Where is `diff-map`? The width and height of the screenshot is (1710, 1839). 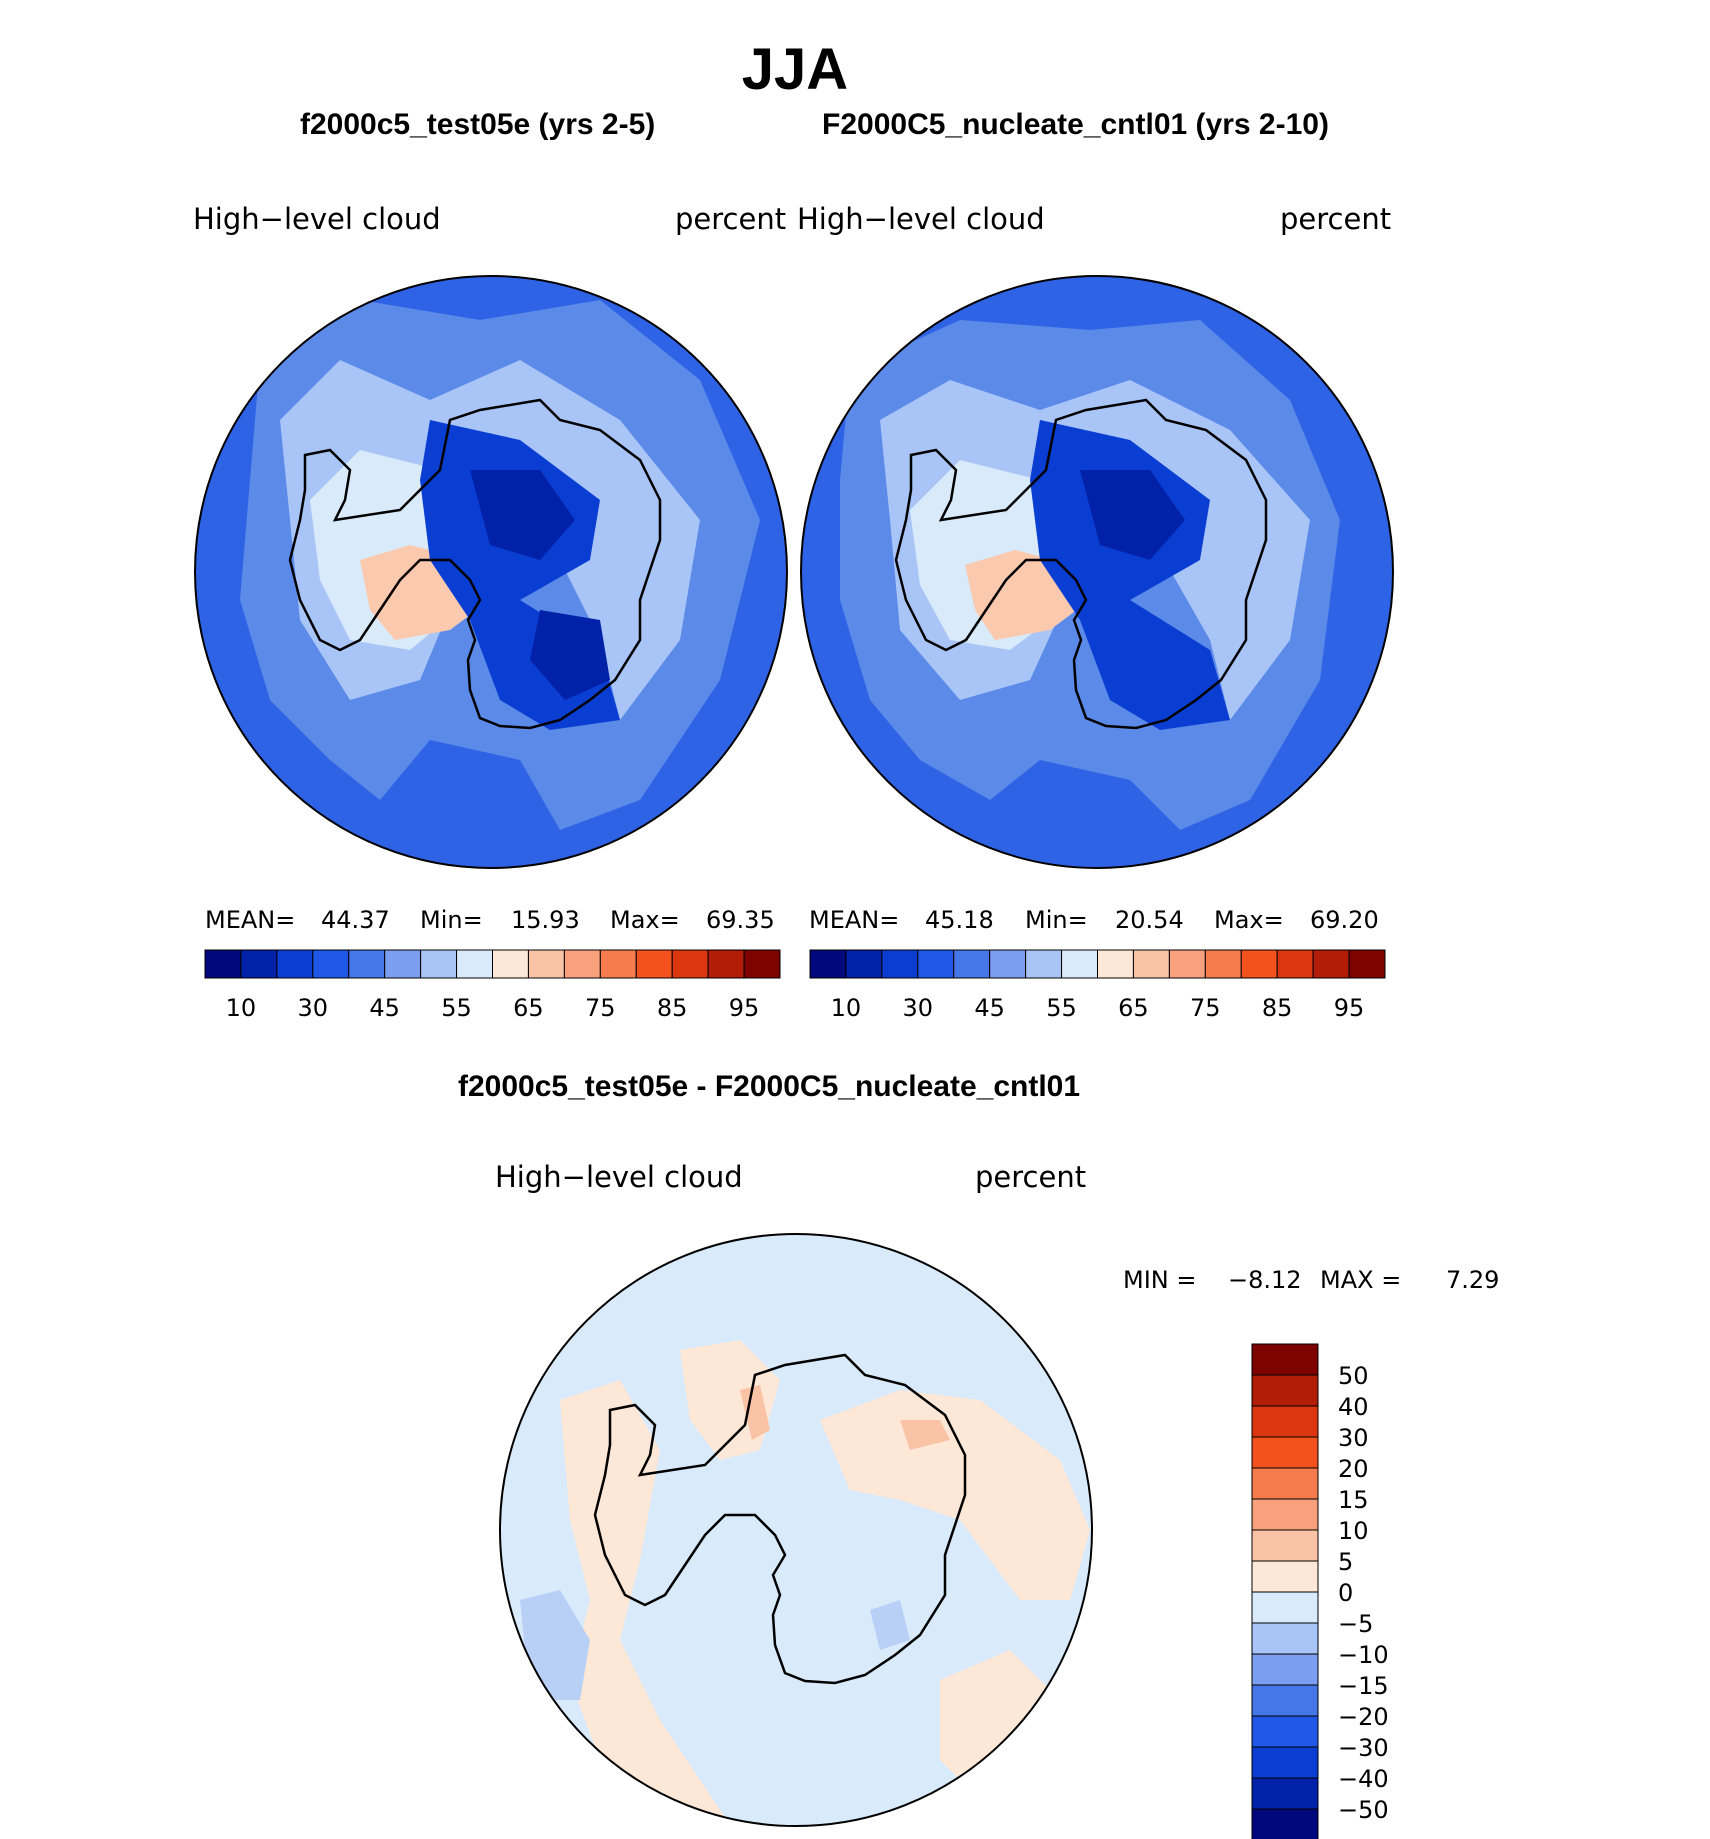
diff-map is located at coordinates (796, 1530).